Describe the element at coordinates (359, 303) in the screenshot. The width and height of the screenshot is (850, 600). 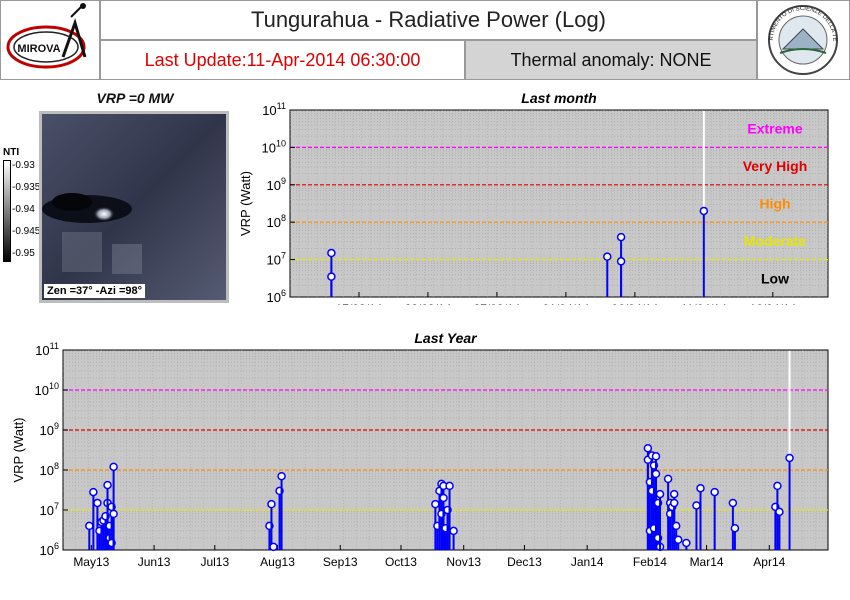
I see `x-tick-label: 17/03/14` at that location.